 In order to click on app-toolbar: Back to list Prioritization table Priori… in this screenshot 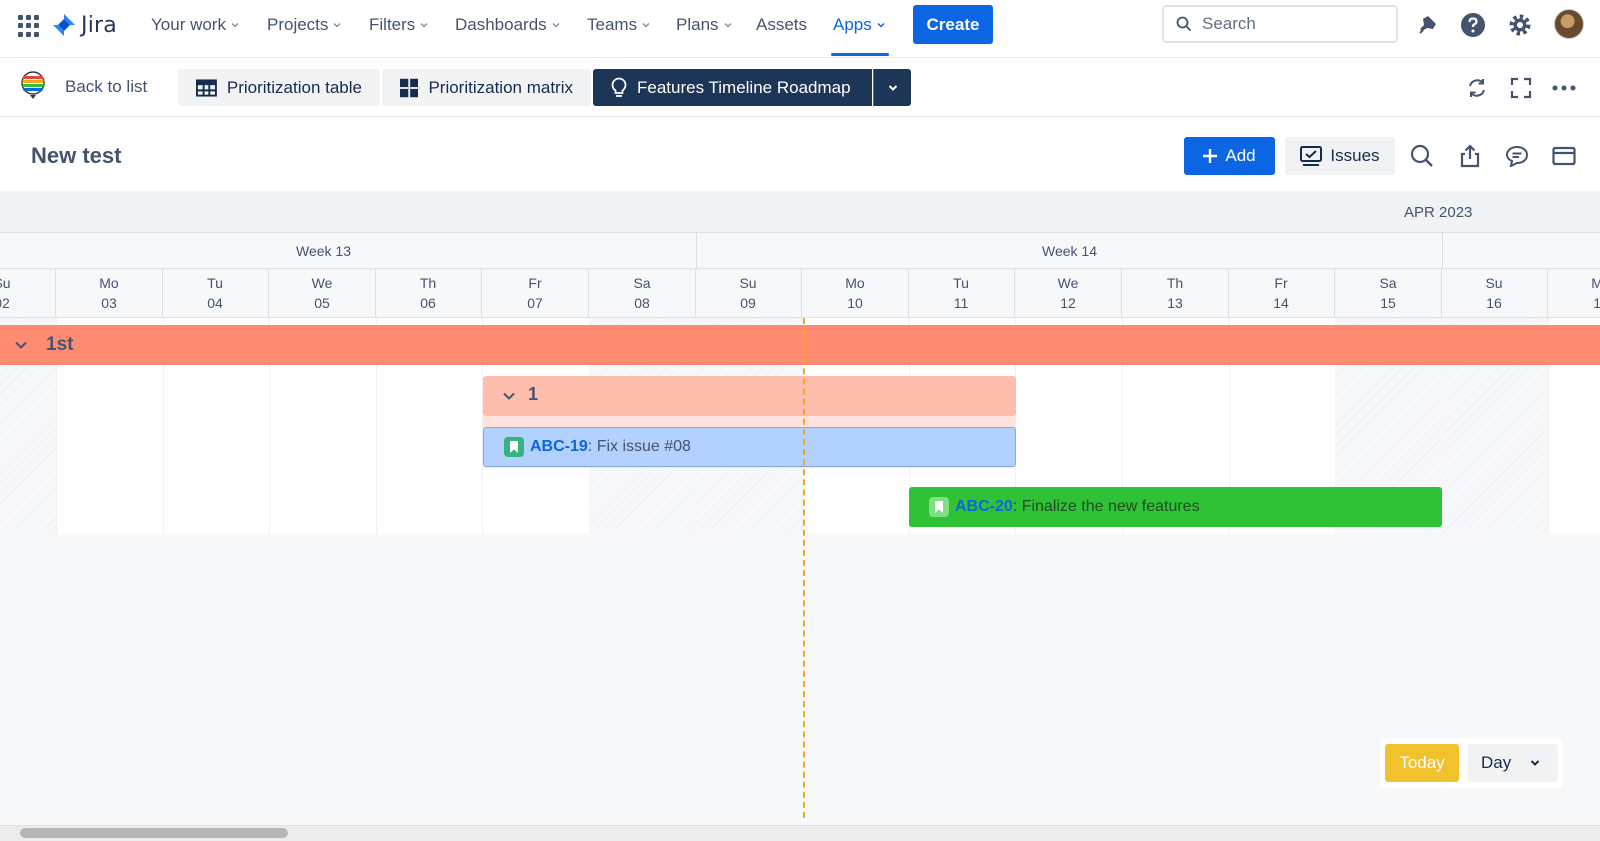, I will do `click(800, 87)`.